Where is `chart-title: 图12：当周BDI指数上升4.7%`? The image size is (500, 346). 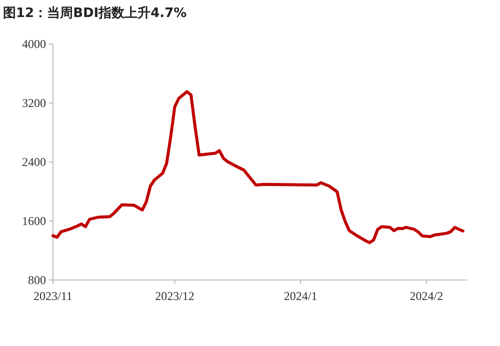 chart-title: 图12：当周BDI指数上升4.7% is located at coordinates (95, 13).